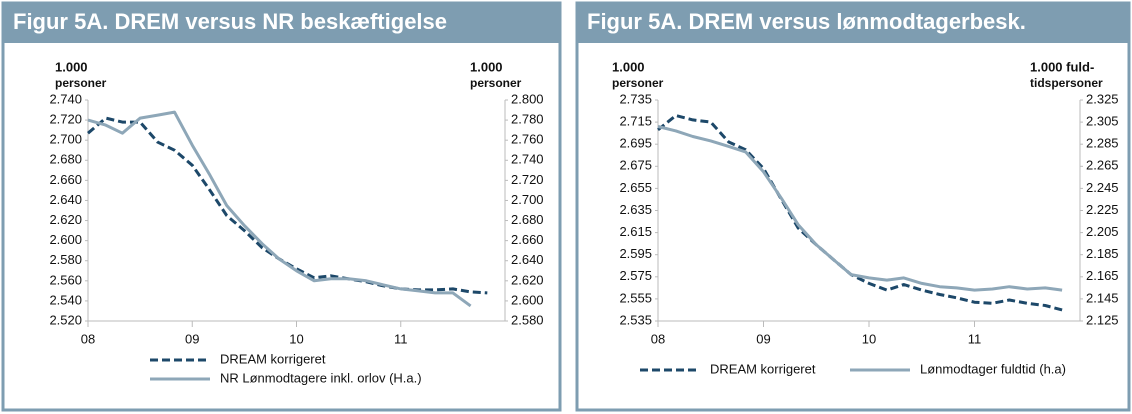  I want to click on y-tick-label: 2.735, so click(635, 98).